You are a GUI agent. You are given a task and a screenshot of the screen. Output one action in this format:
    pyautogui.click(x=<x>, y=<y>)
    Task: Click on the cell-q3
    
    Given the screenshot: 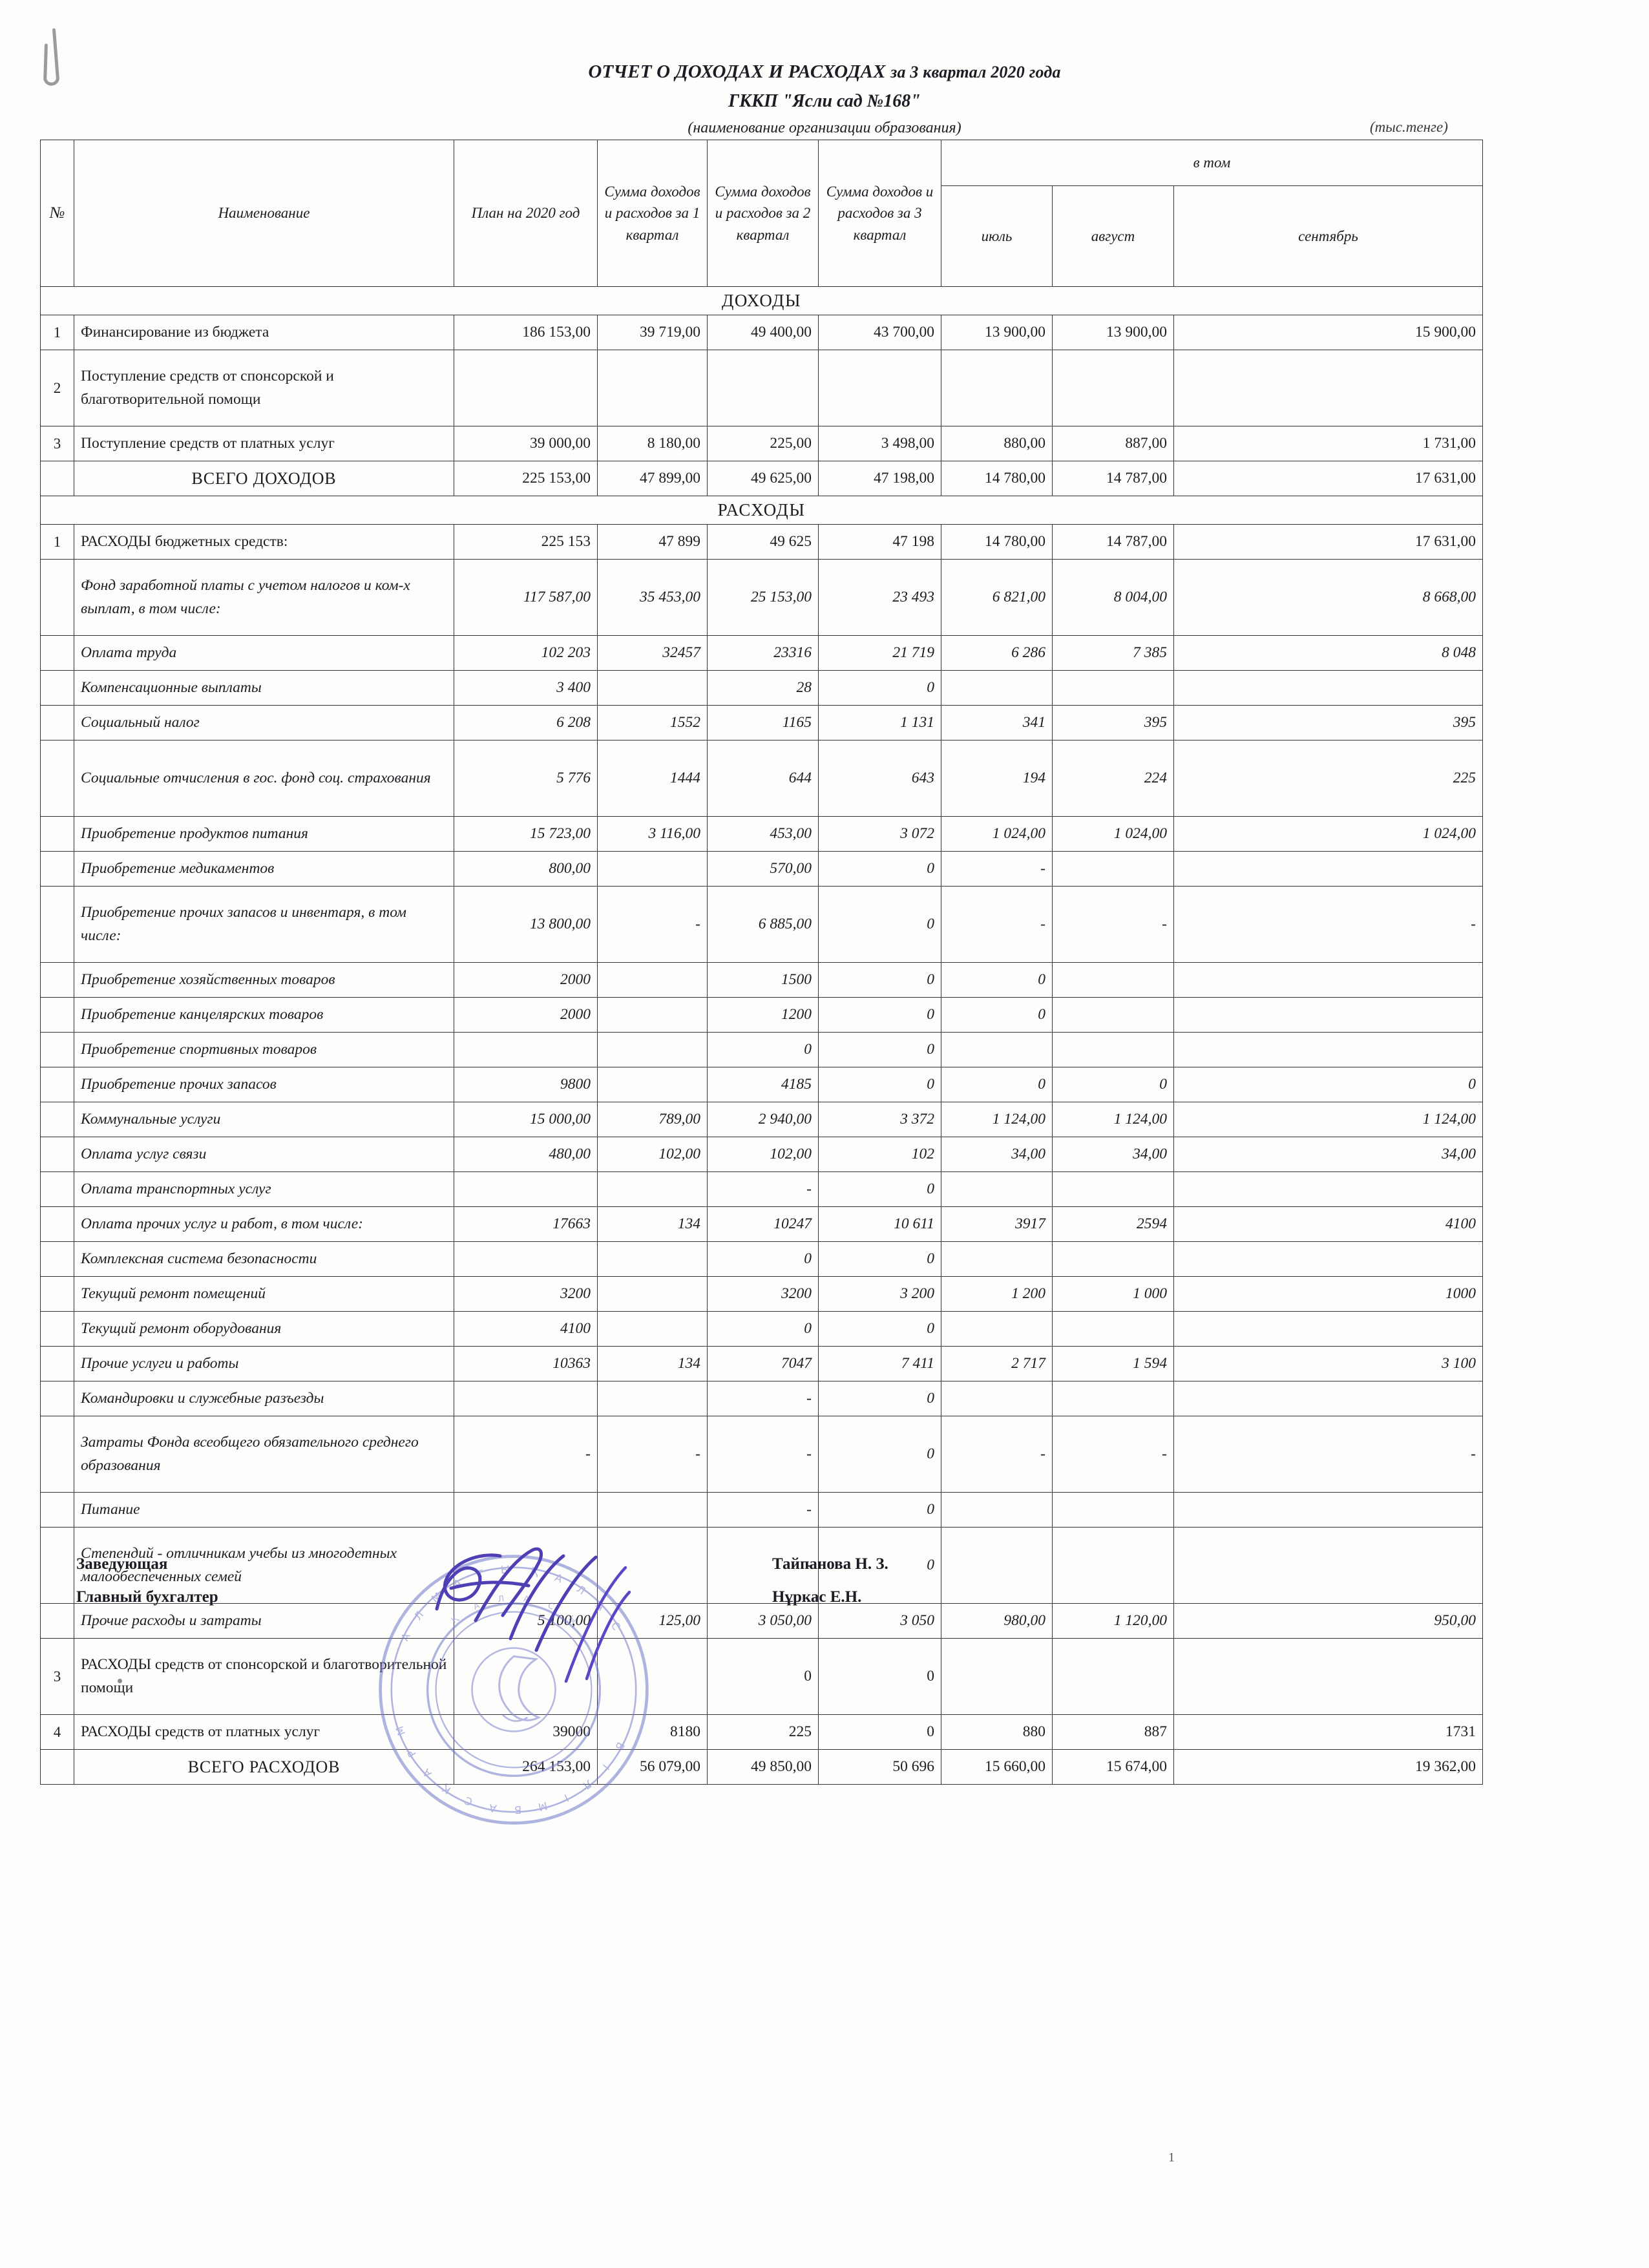 What is the action you would take?
    pyautogui.click(x=879, y=388)
    